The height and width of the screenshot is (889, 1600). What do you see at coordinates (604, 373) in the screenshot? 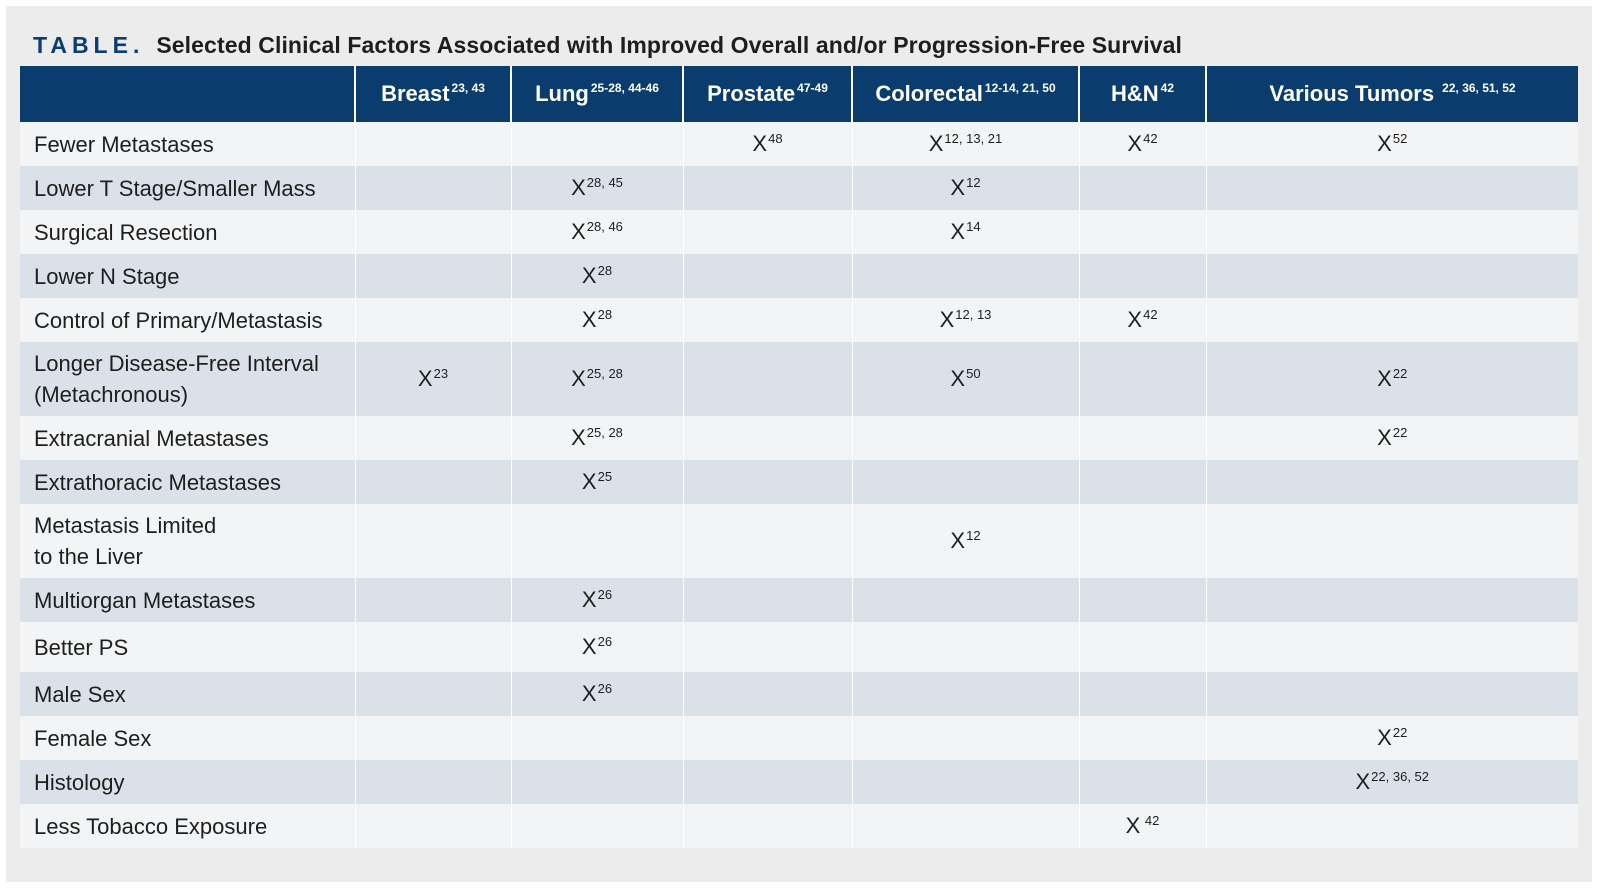
I see `x-mark-ref: 25, 28` at bounding box center [604, 373].